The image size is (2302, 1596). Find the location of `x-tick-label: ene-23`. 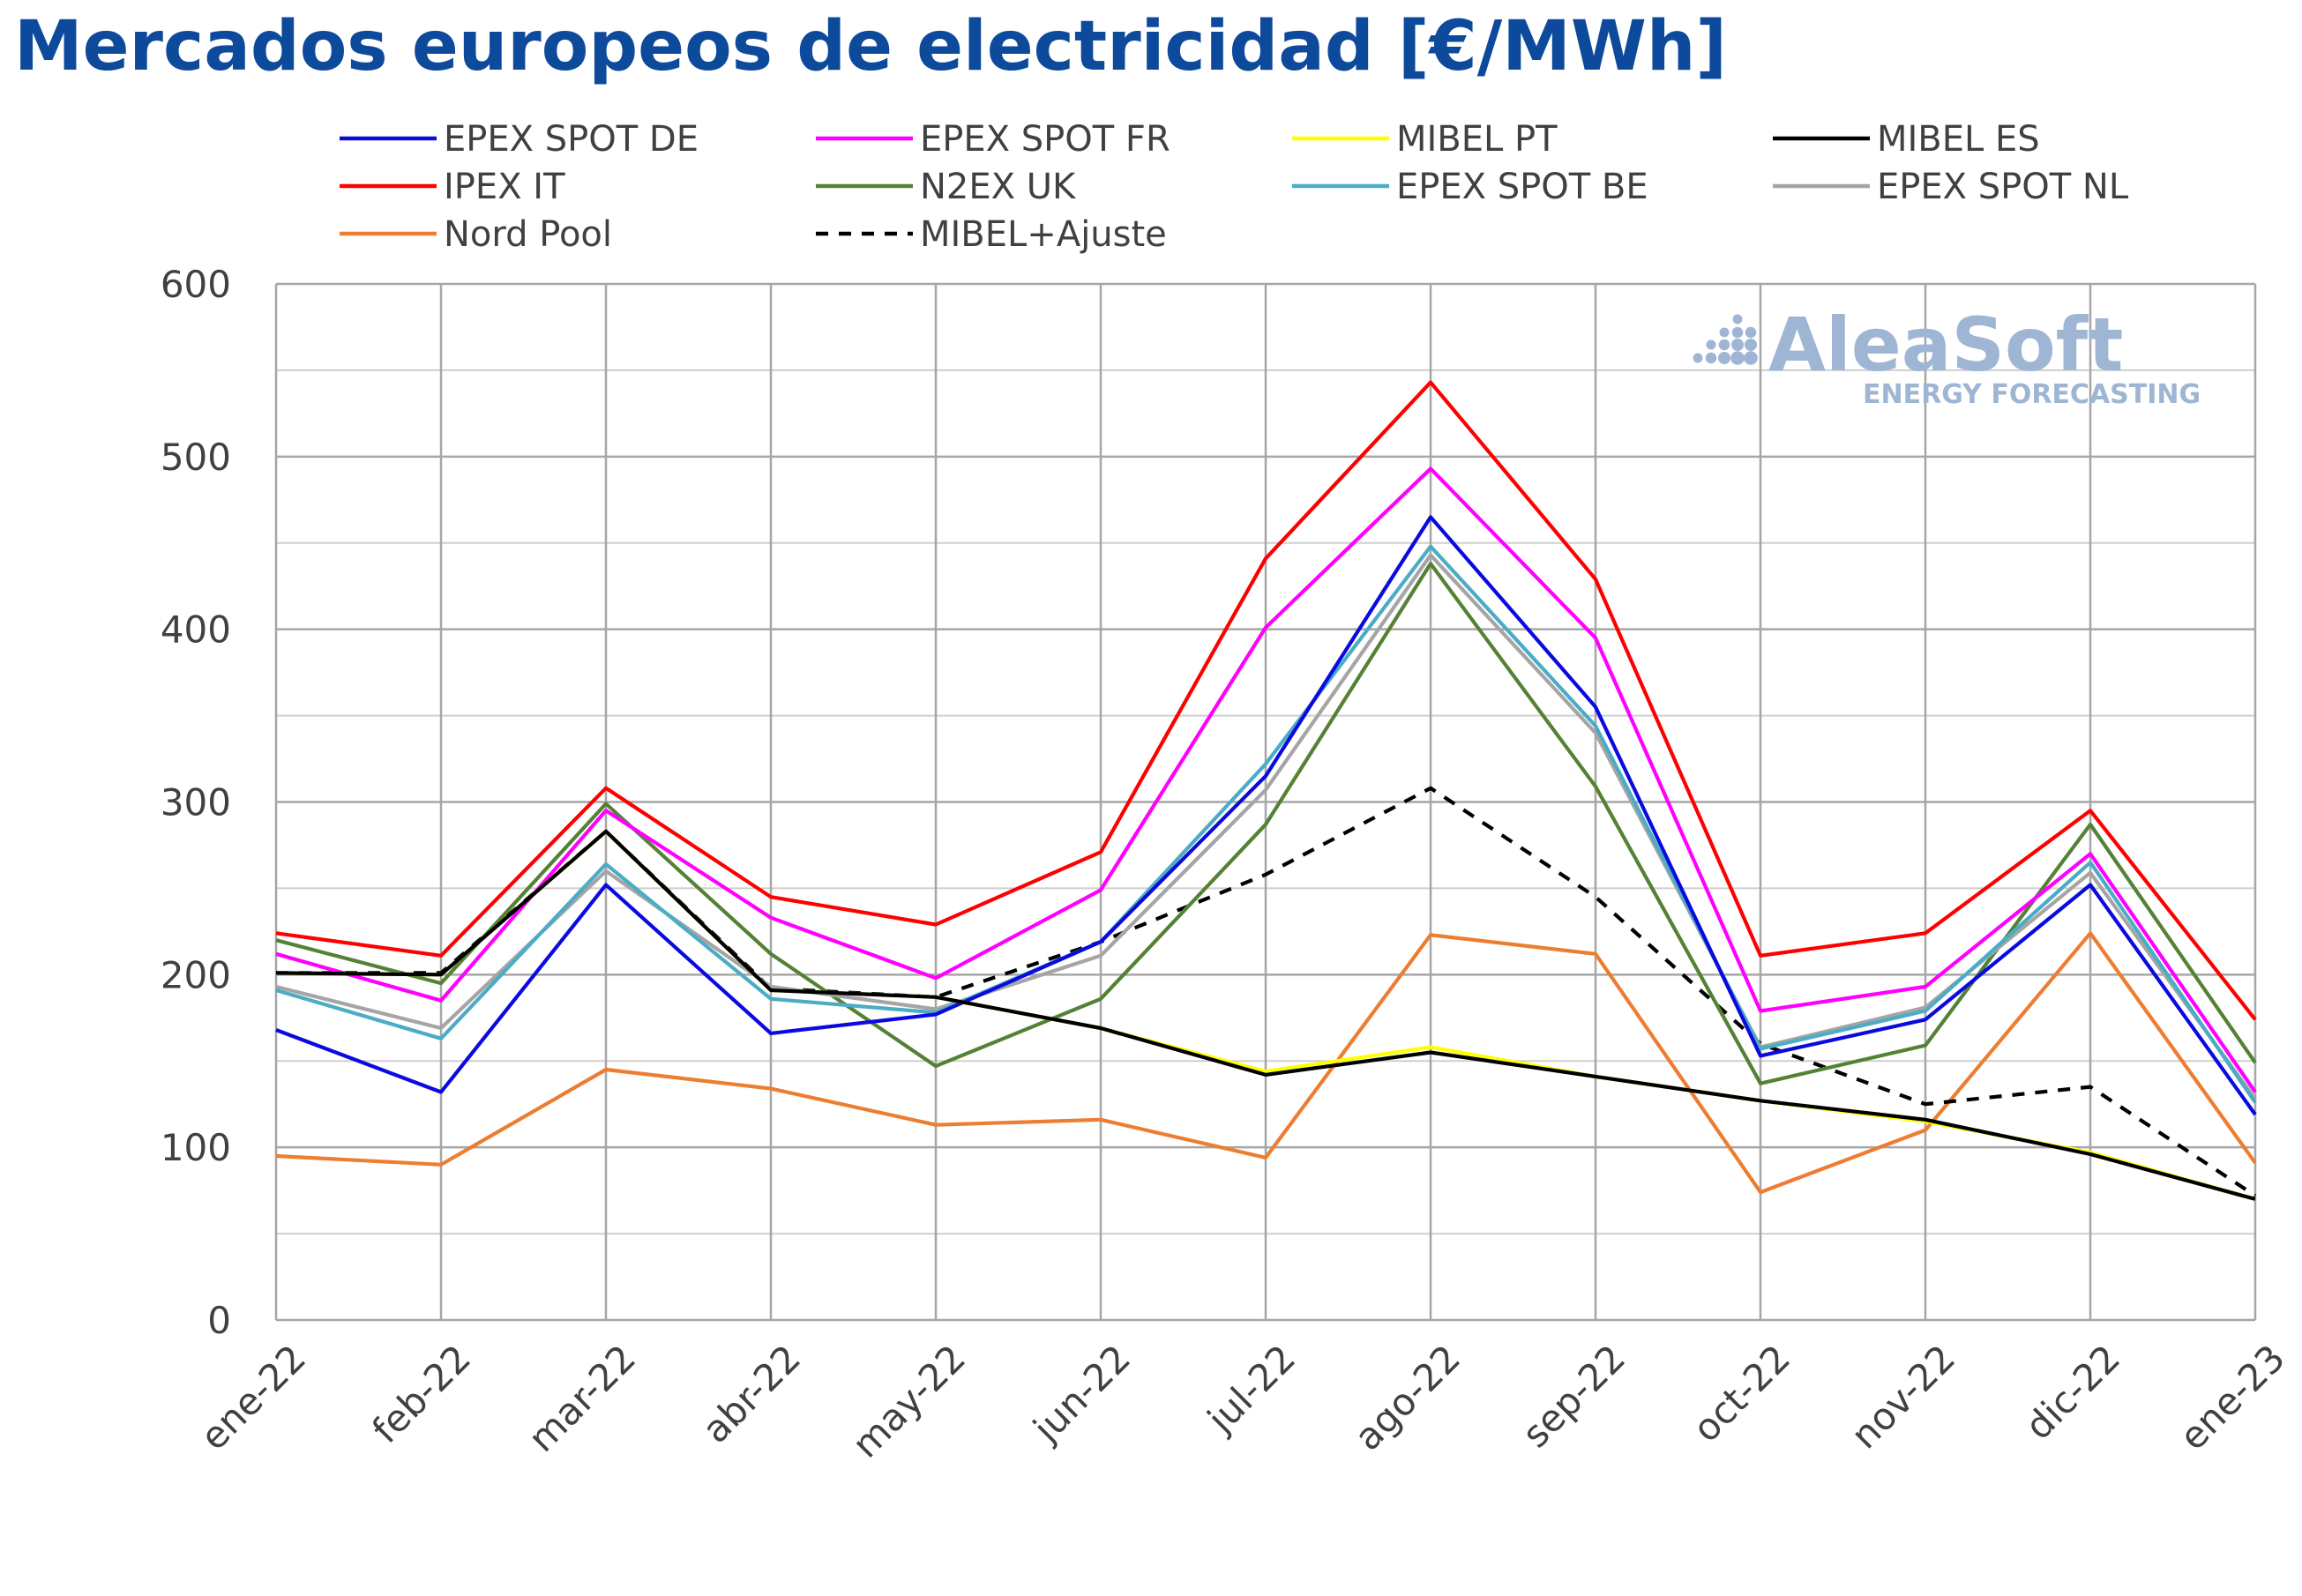

x-tick-label: ene-23 is located at coordinates (2232, 1397).